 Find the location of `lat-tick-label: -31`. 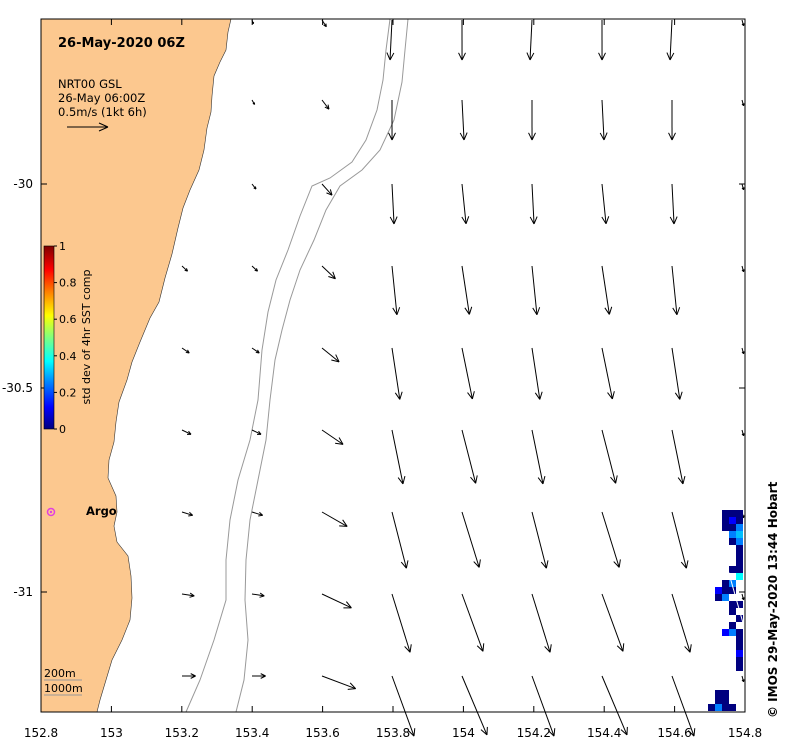

lat-tick-label: -31 is located at coordinates (23, 592).